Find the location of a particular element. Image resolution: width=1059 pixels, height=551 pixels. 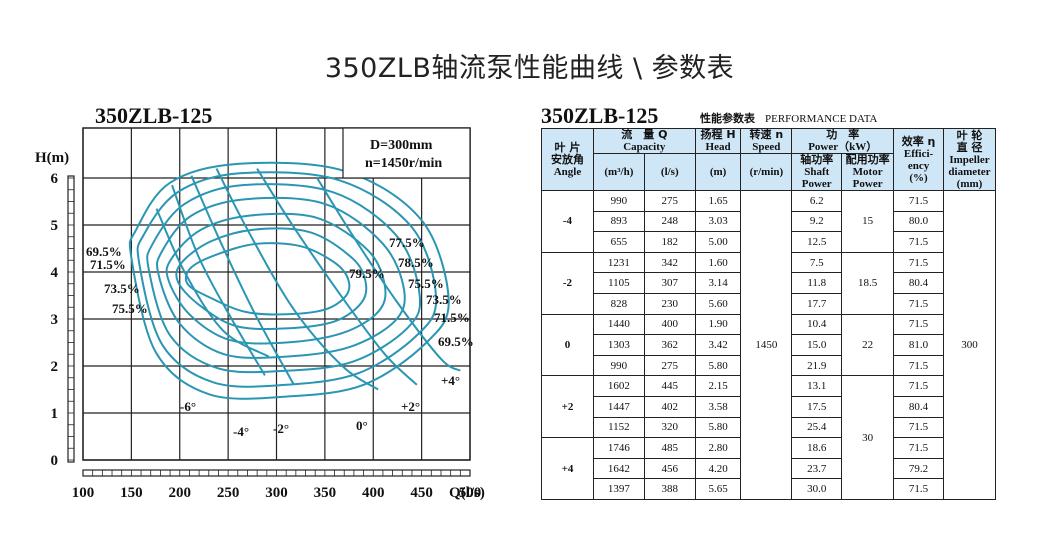

angle-label: -2° is located at coordinates (281, 428).